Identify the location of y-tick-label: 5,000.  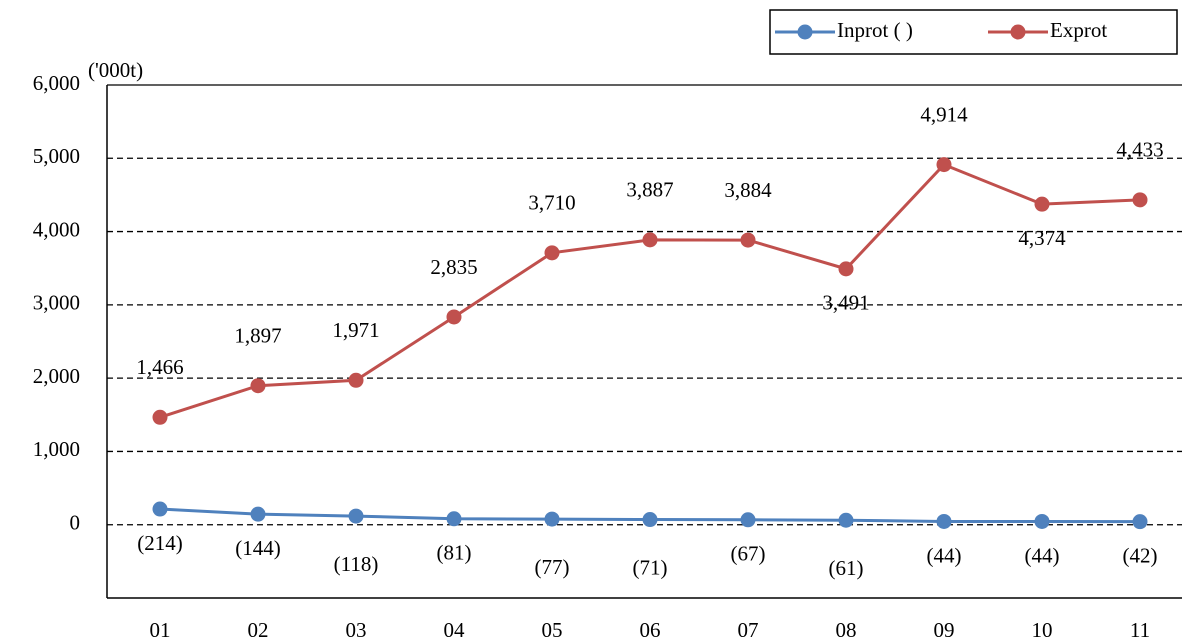
(56, 156).